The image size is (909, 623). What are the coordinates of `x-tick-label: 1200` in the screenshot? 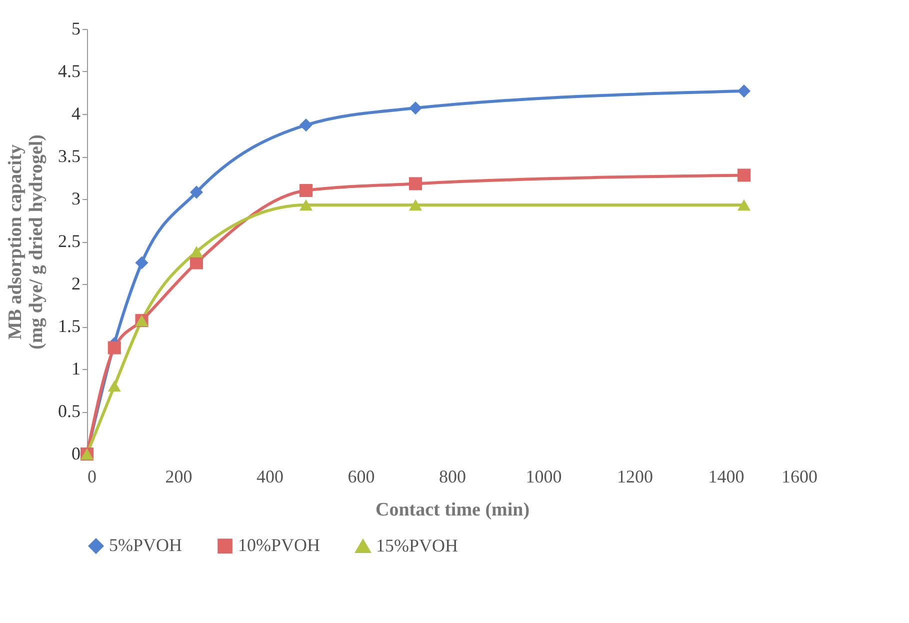 It's located at (635, 476).